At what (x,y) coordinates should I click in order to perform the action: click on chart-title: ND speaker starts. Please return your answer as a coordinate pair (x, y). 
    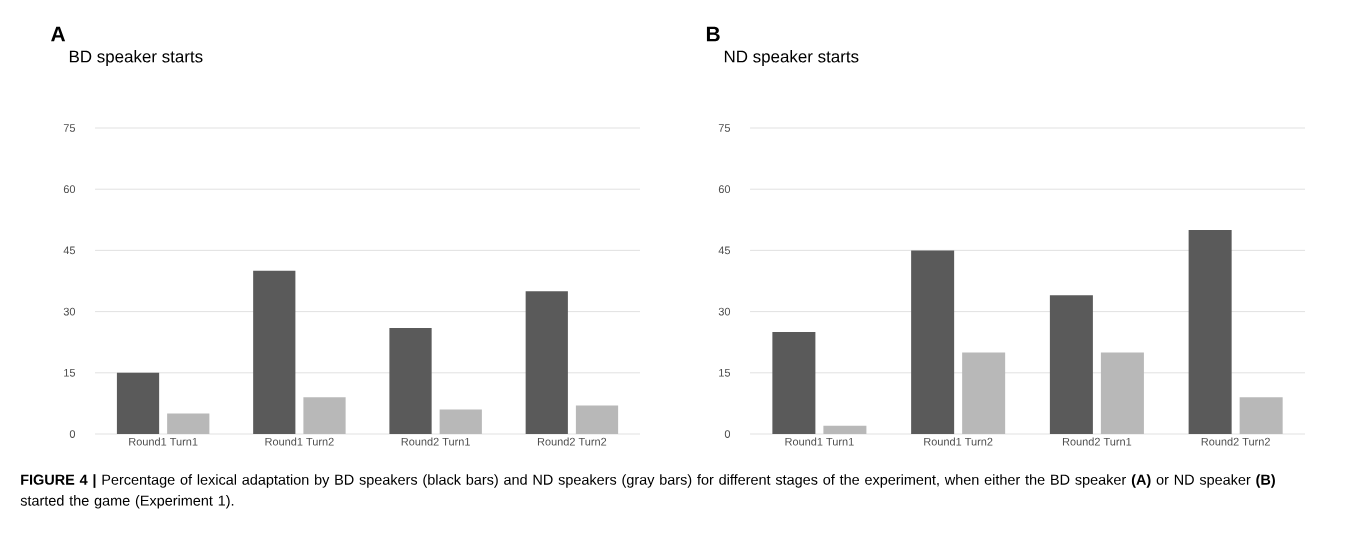
    Looking at the image, I should click on (791, 58).